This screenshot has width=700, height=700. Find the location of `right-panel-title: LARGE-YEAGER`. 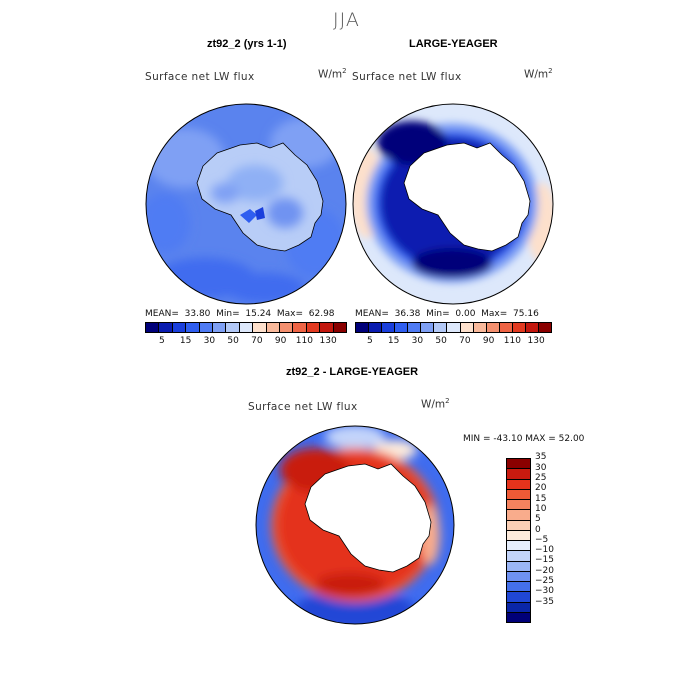

right-panel-title: LARGE-YEAGER is located at coordinates (453, 44).